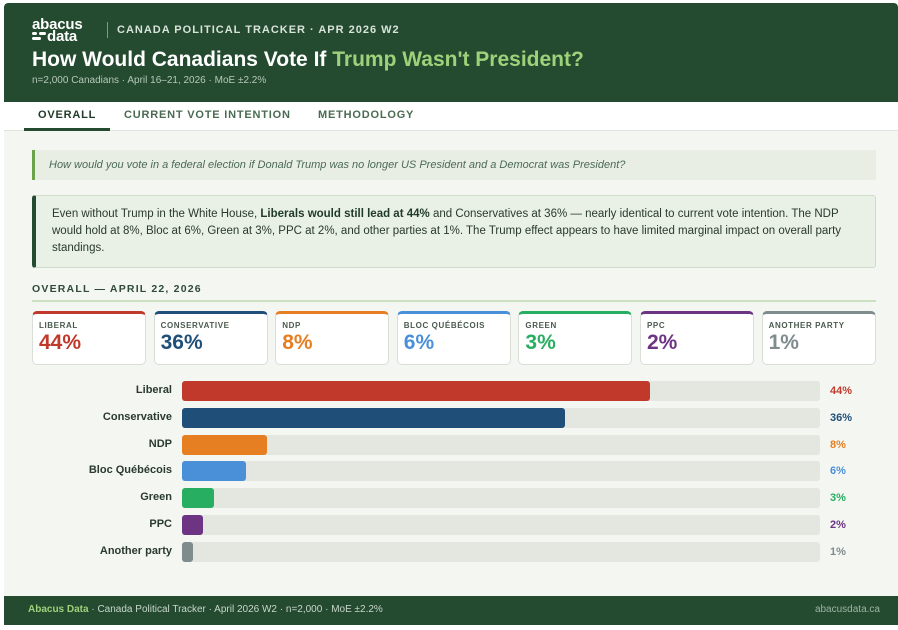  I want to click on tracker-kicker: CANADA POLITICAL TRACKER · APR 2026 W2, so click(258, 30).